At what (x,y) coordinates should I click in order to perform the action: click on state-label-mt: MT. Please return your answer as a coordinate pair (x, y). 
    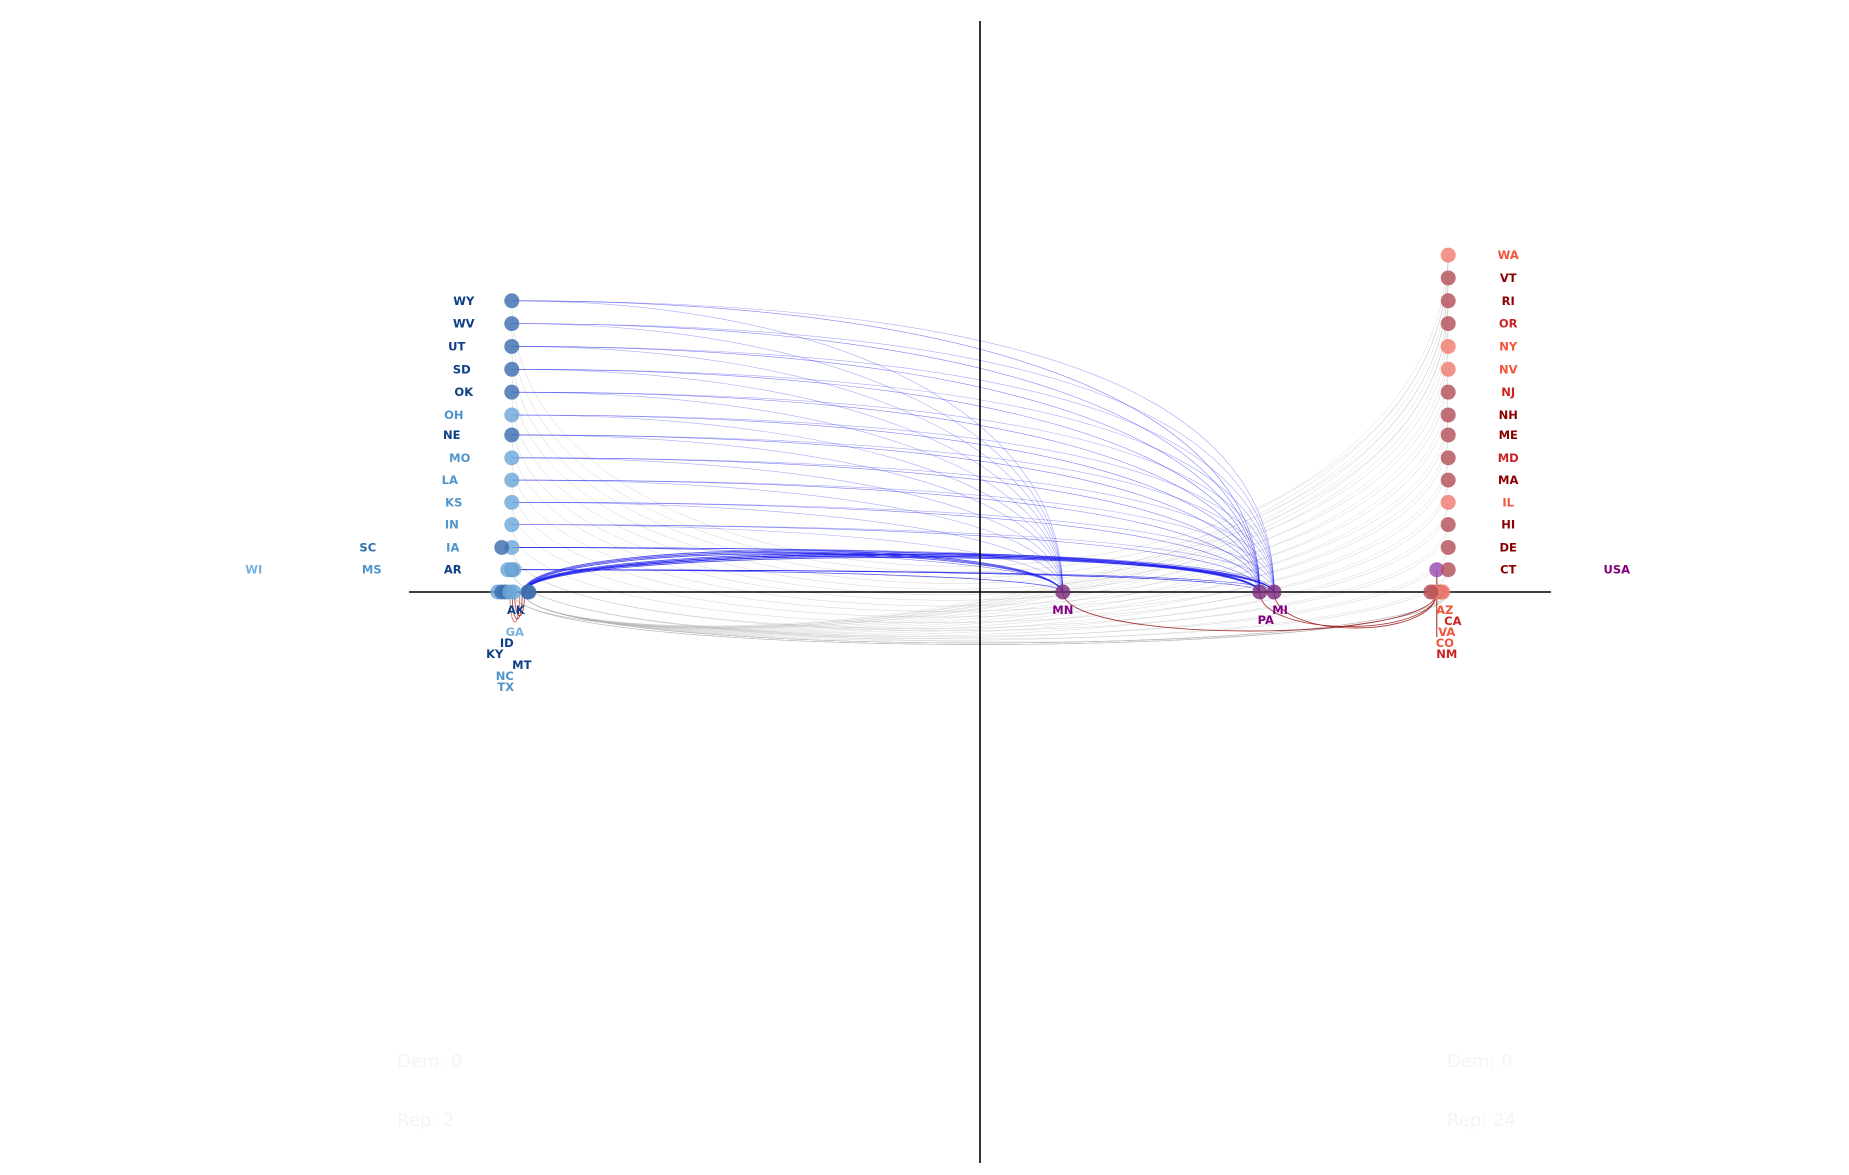
    Looking at the image, I should click on (521, 665).